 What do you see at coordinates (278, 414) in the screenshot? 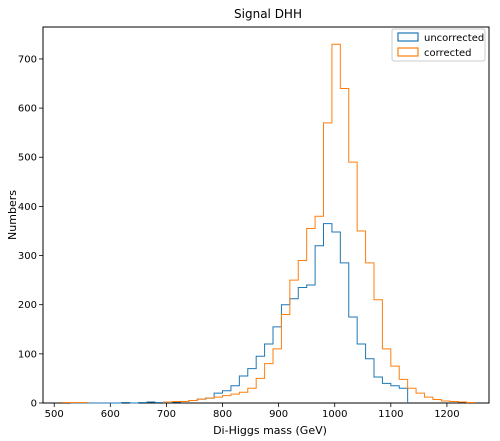
I see `x-tick-label: 900` at bounding box center [278, 414].